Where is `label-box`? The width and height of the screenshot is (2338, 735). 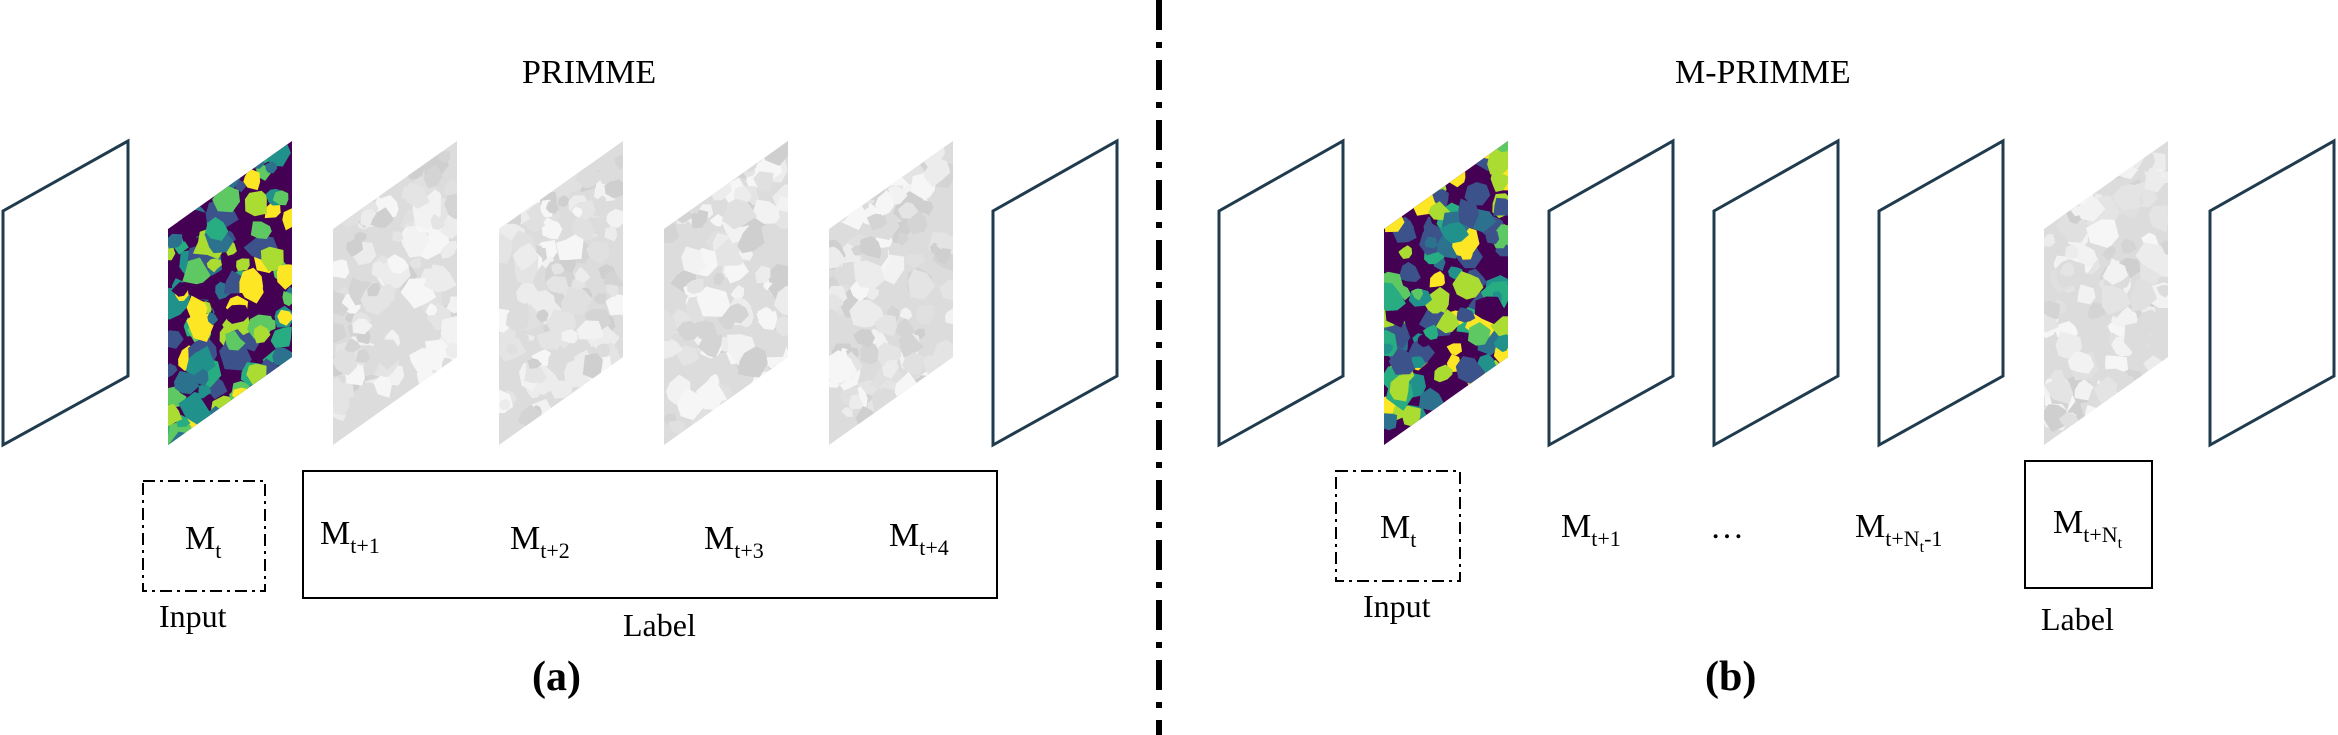 label-box is located at coordinates (650, 534).